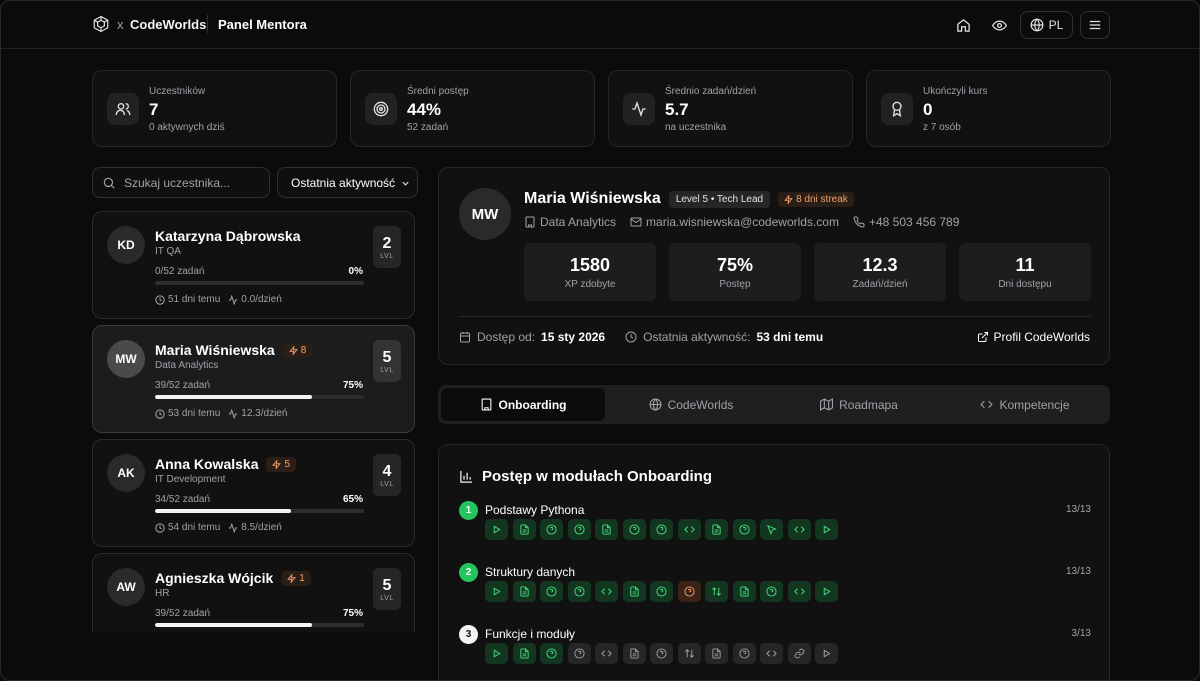 The width and height of the screenshot is (1200, 681). Describe the element at coordinates (735, 272) in the screenshot. I see `kpi-progress: 75% Postęp` at that location.